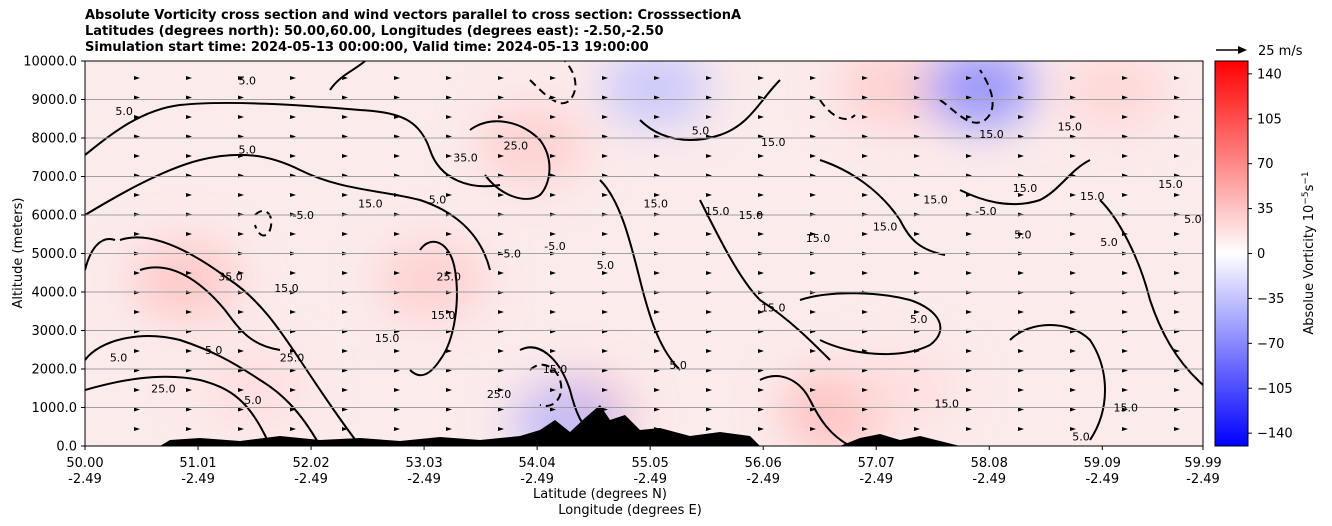 This screenshot has height=526, width=1332. What do you see at coordinates (1280, 51) in the screenshot?
I see `quiver-key-label: 25 m/s` at bounding box center [1280, 51].